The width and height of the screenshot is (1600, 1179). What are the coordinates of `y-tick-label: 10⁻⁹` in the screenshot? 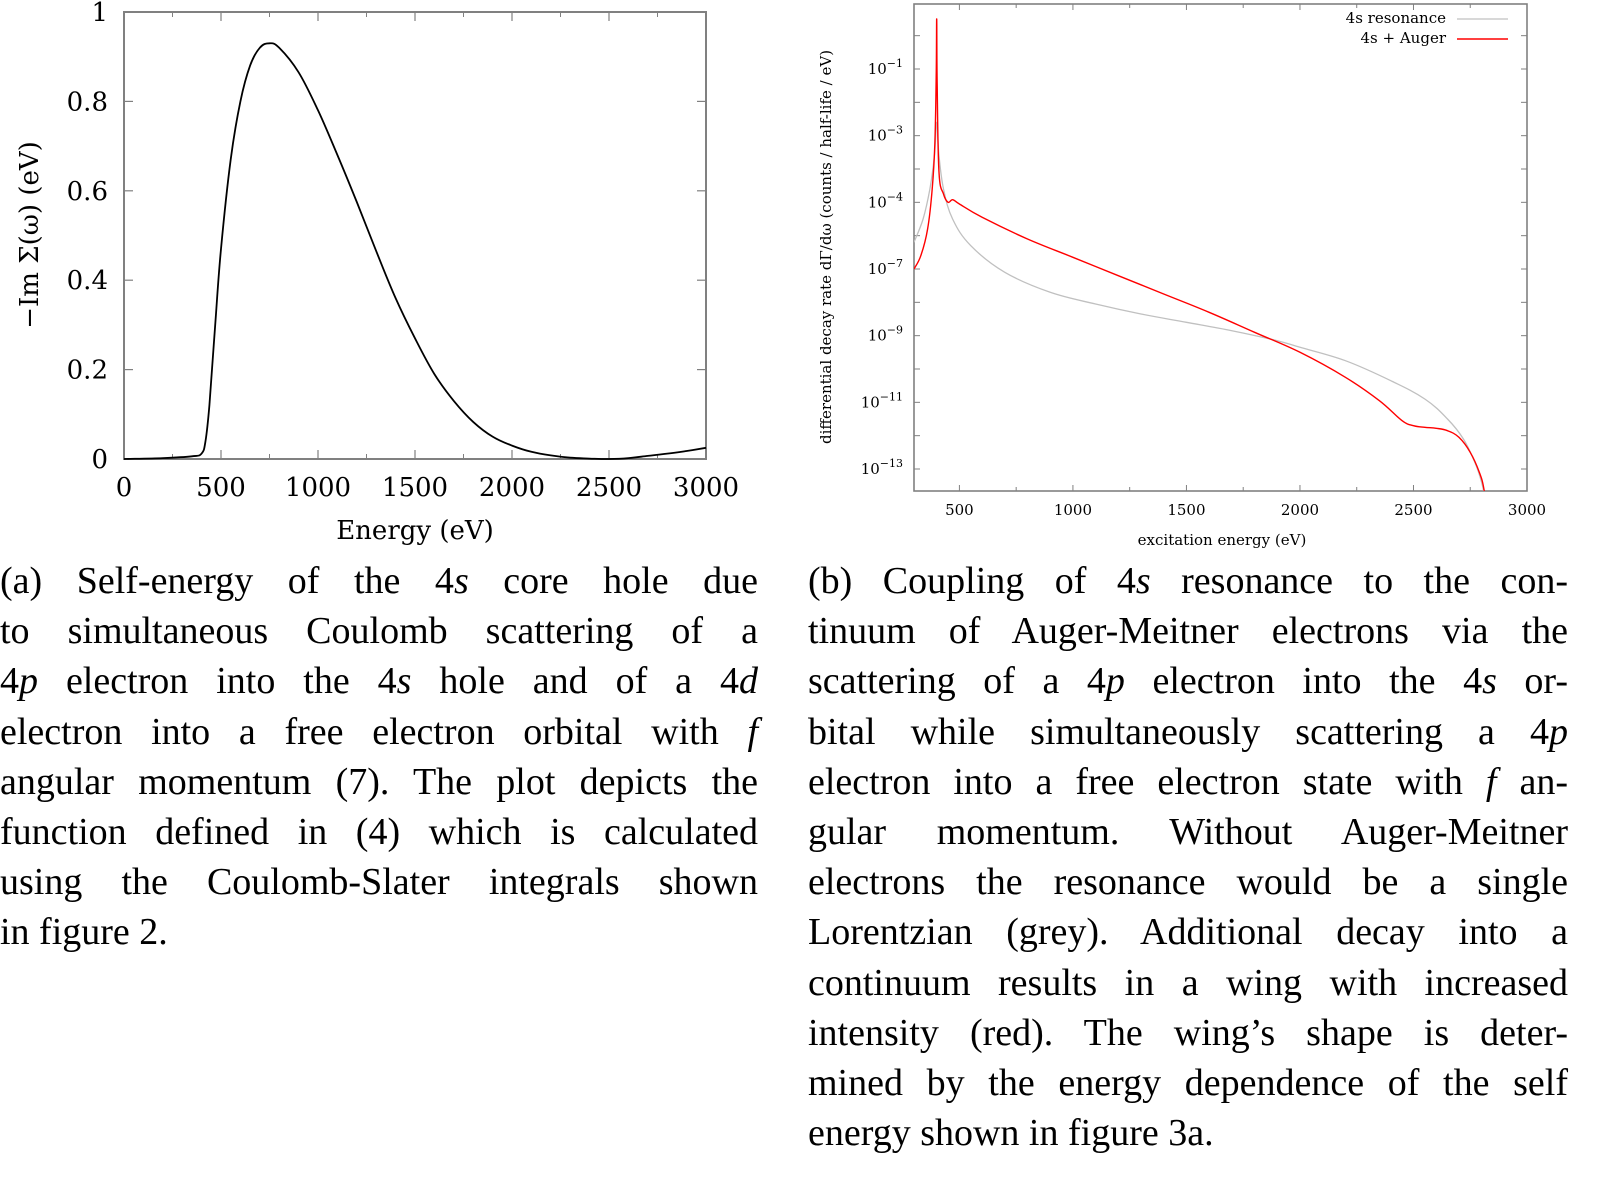 It's located at (885, 334).